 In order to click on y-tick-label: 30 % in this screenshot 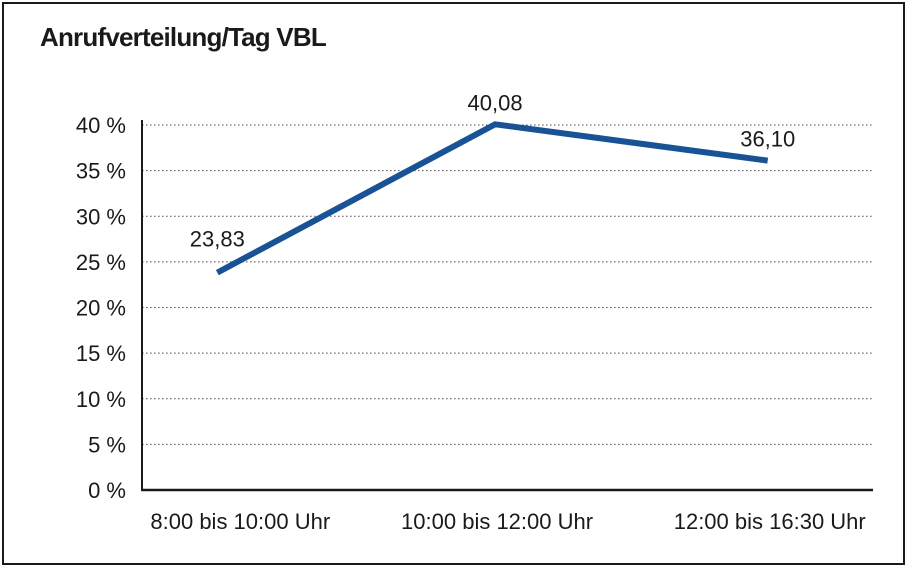, I will do `click(101, 216)`.